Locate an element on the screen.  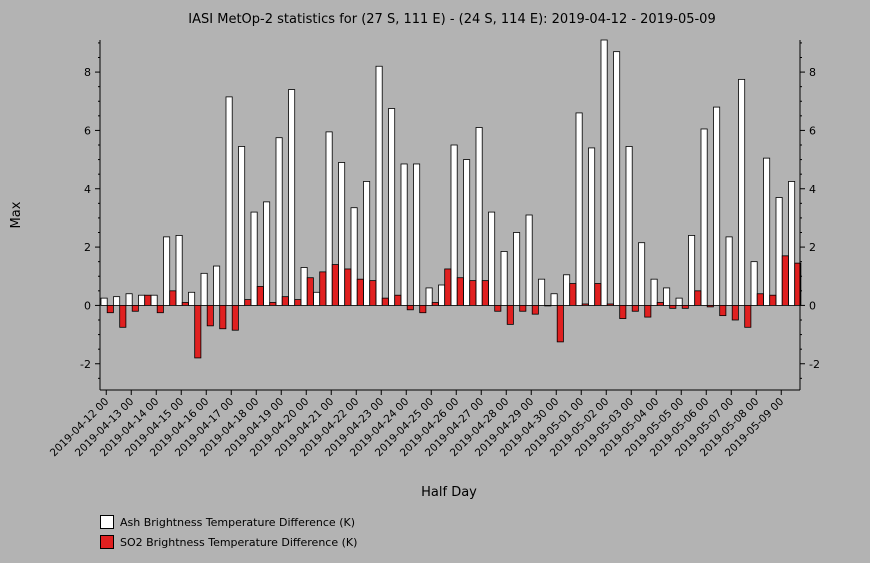
y-tick-label-right: 8 is located at coordinates (812, 72).